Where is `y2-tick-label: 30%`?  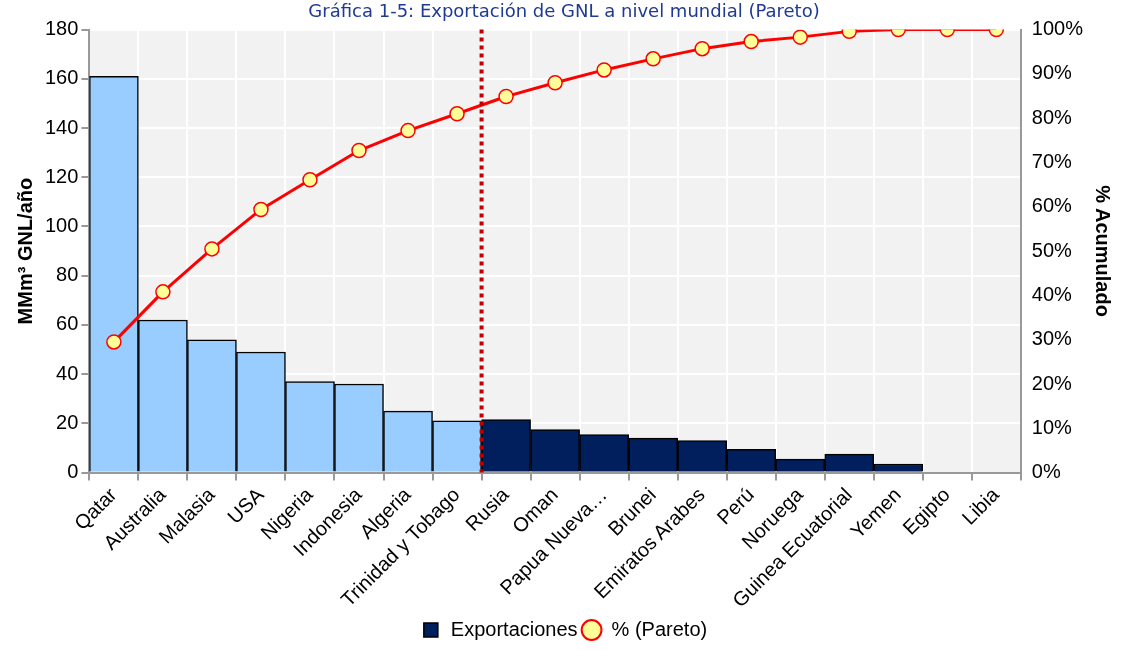
y2-tick-label: 30% is located at coordinates (1052, 338).